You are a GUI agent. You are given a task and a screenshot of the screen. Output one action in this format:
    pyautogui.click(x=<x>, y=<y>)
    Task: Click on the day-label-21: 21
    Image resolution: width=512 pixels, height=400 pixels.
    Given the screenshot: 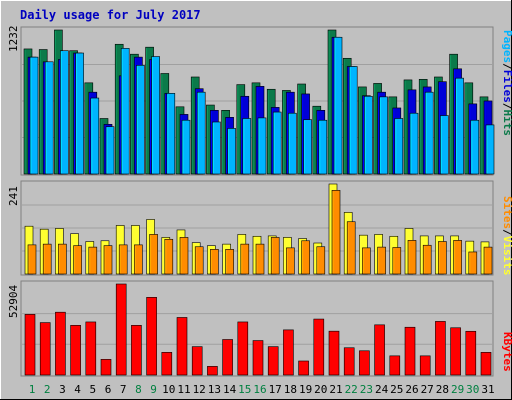 What is the action you would take?
    pyautogui.click(x=335, y=389)
    